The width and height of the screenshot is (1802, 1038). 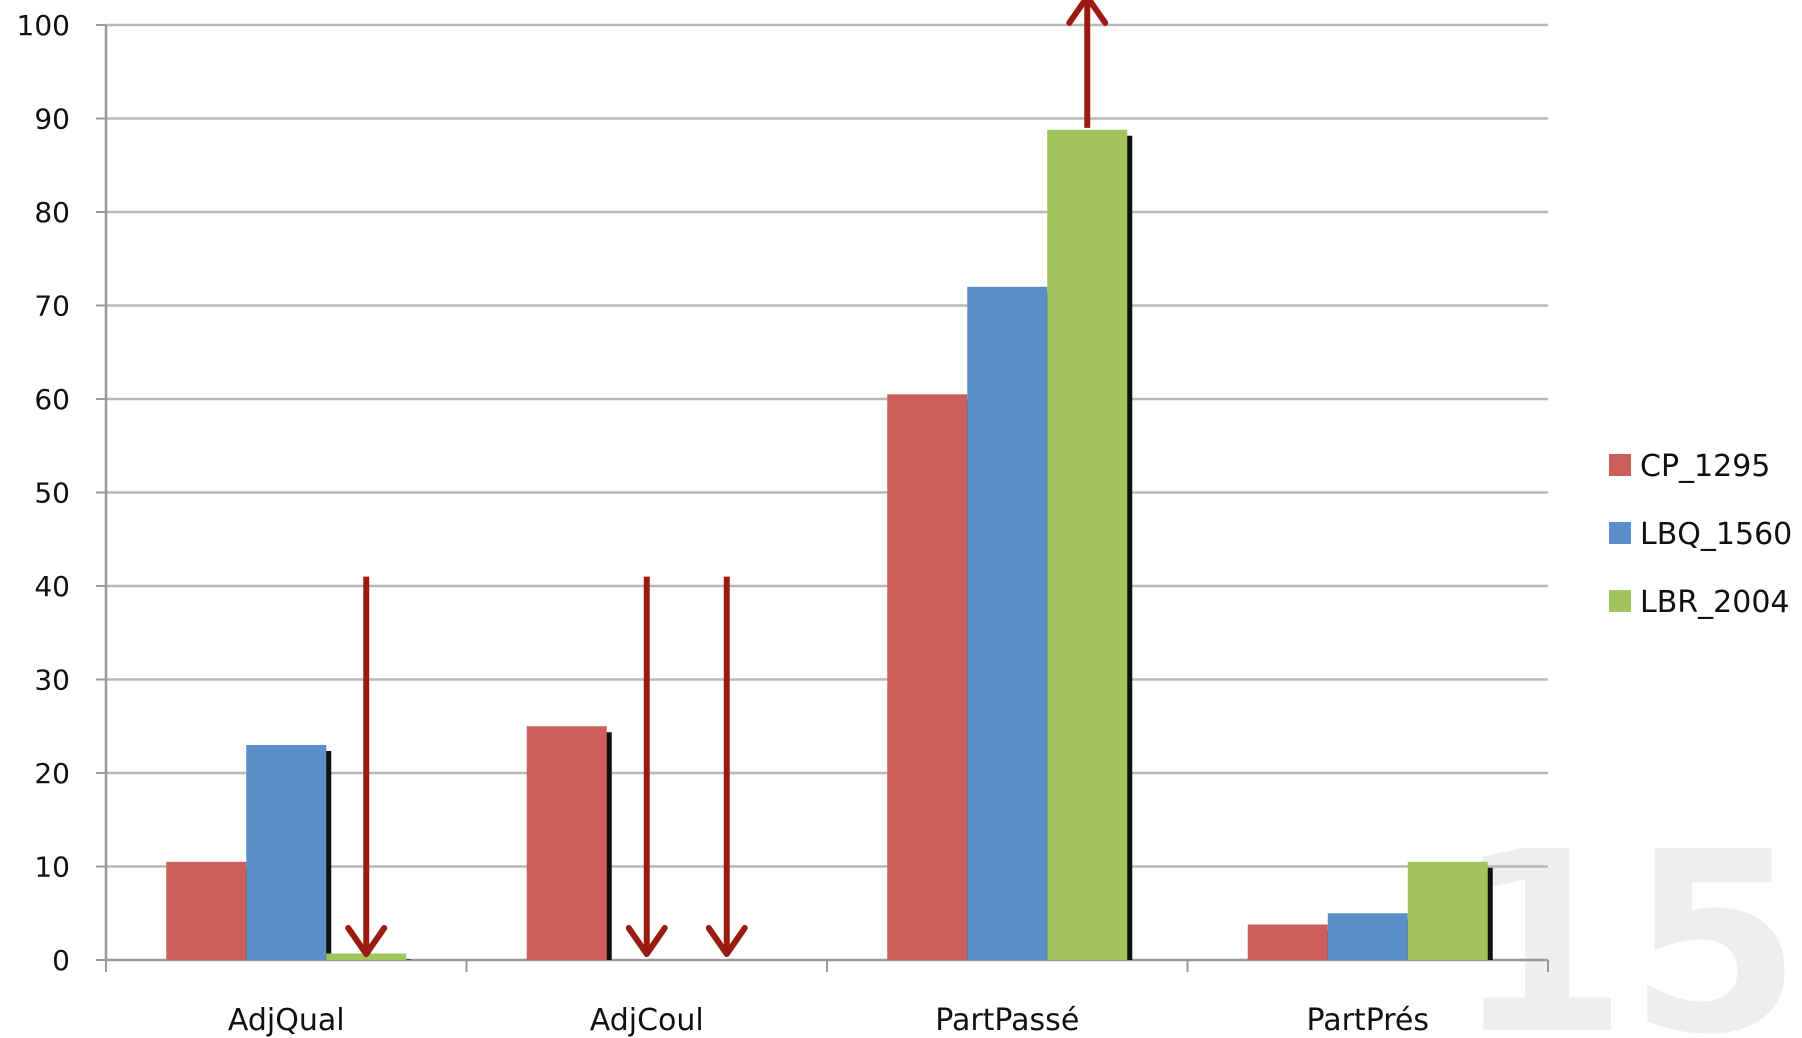 I want to click on legend-label: CP_1295, so click(x=1705, y=466).